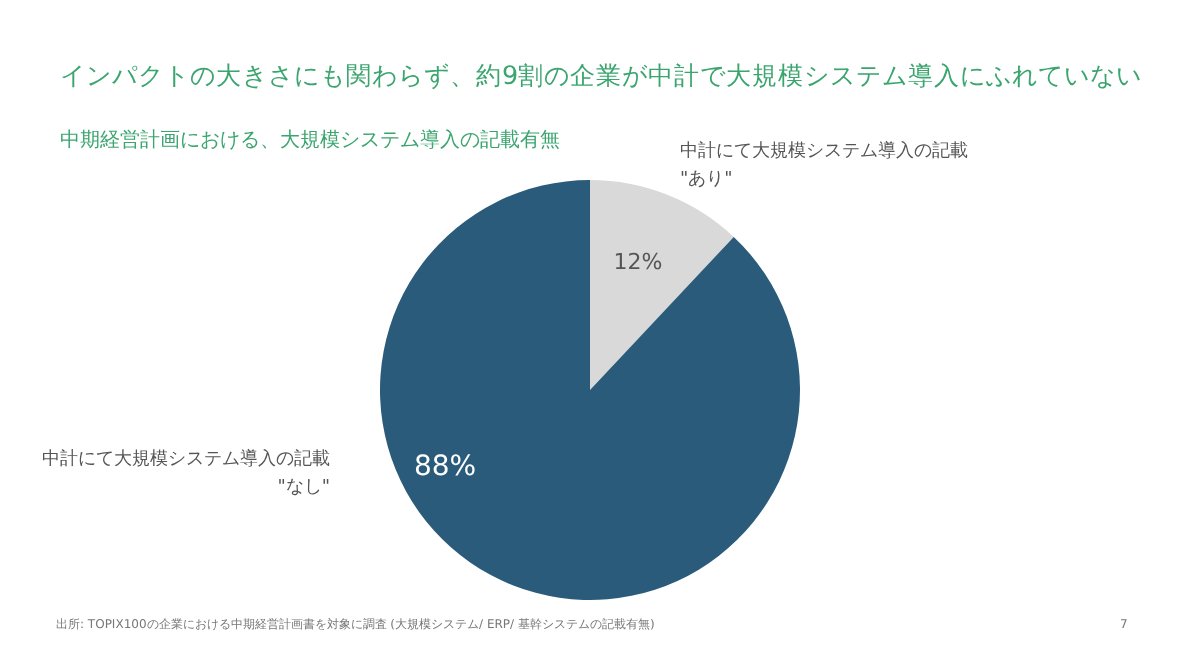 This screenshot has width=1180, height=664. Describe the element at coordinates (638, 261) in the screenshot. I see `data-label: 12%` at that location.